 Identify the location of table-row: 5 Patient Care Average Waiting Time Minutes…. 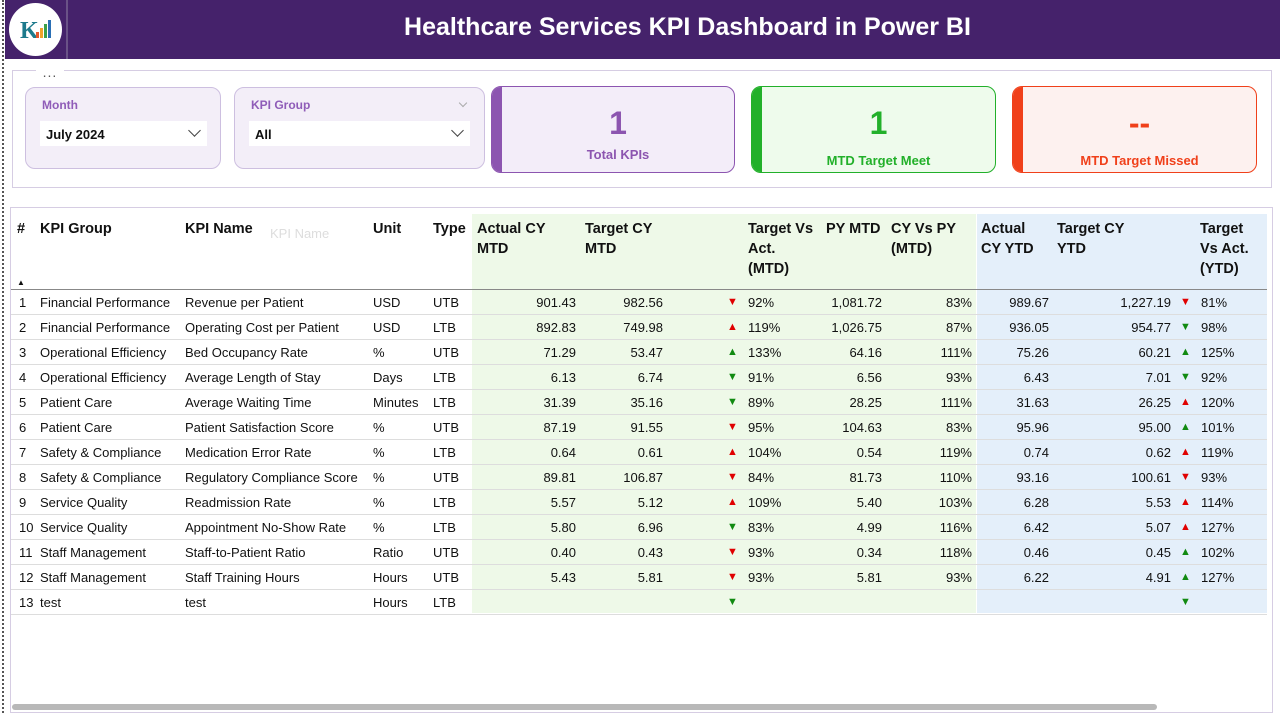
(639, 402).